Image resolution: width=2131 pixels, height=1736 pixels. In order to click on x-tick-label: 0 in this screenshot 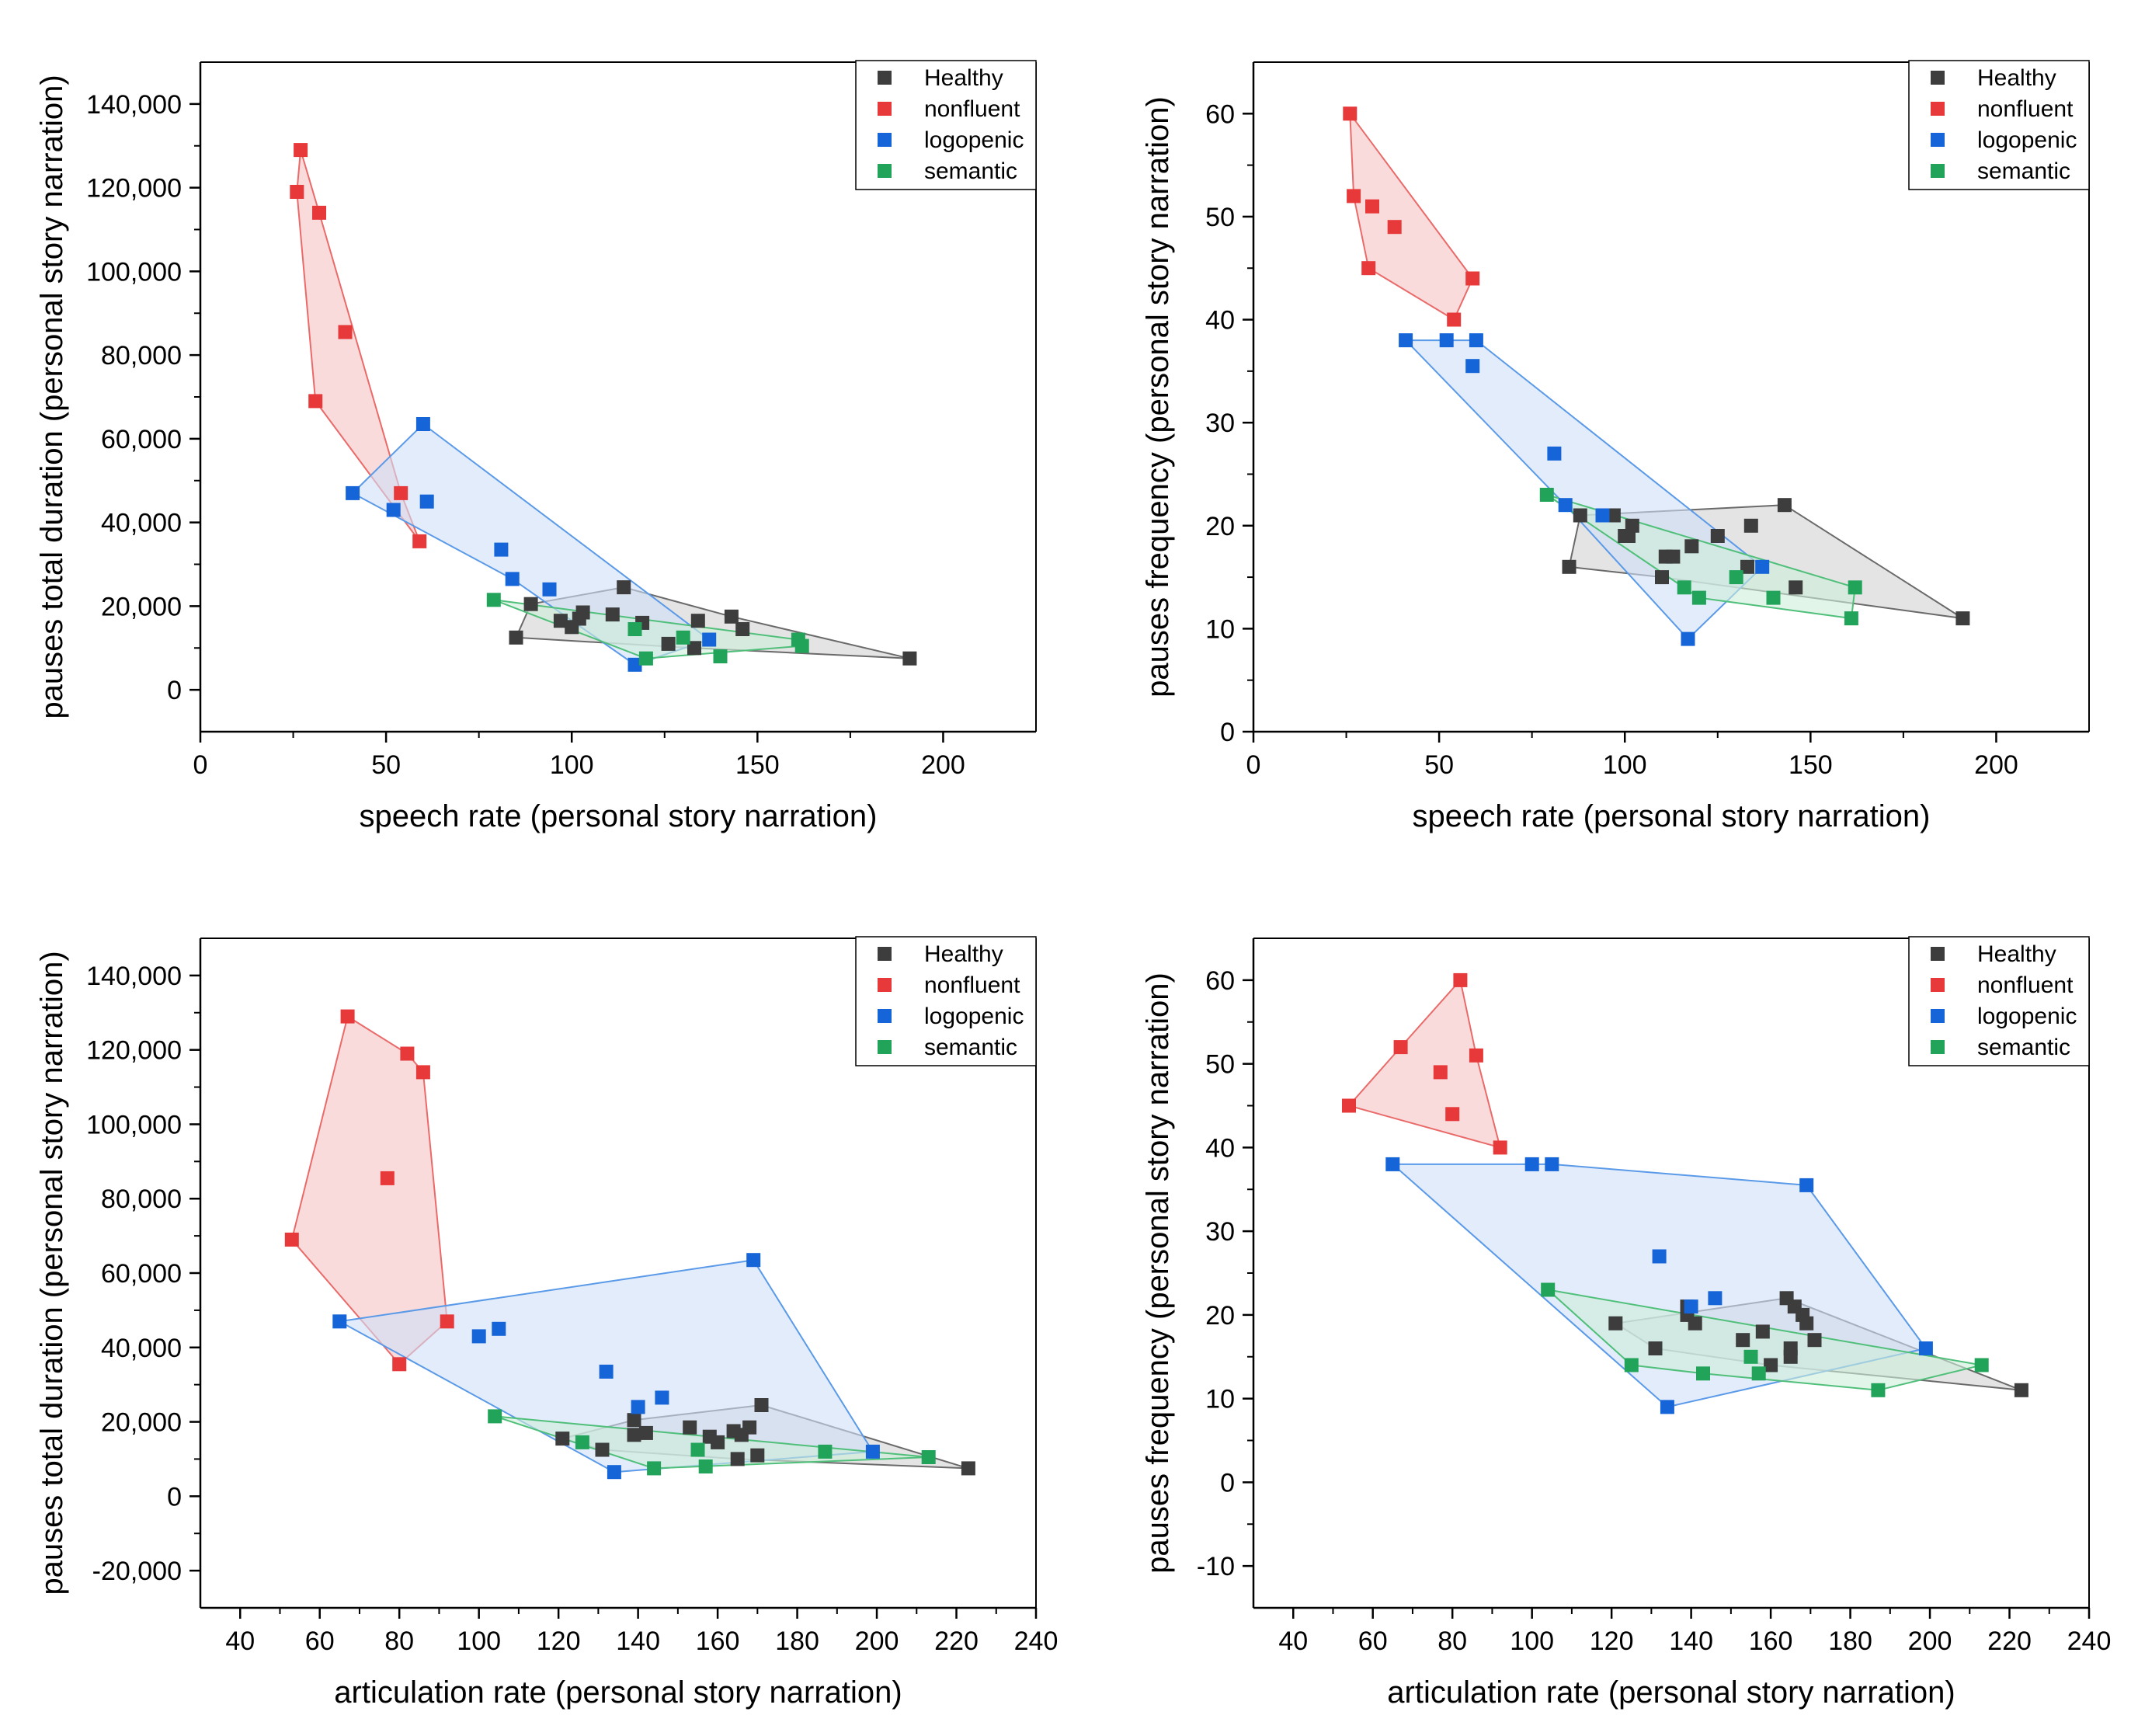, I will do `click(200, 765)`.